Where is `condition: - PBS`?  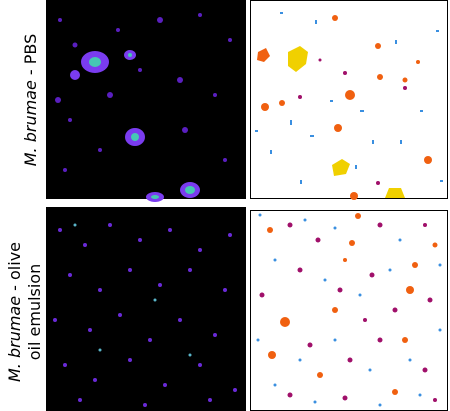 condition: - PBS is located at coordinates (30, 57).